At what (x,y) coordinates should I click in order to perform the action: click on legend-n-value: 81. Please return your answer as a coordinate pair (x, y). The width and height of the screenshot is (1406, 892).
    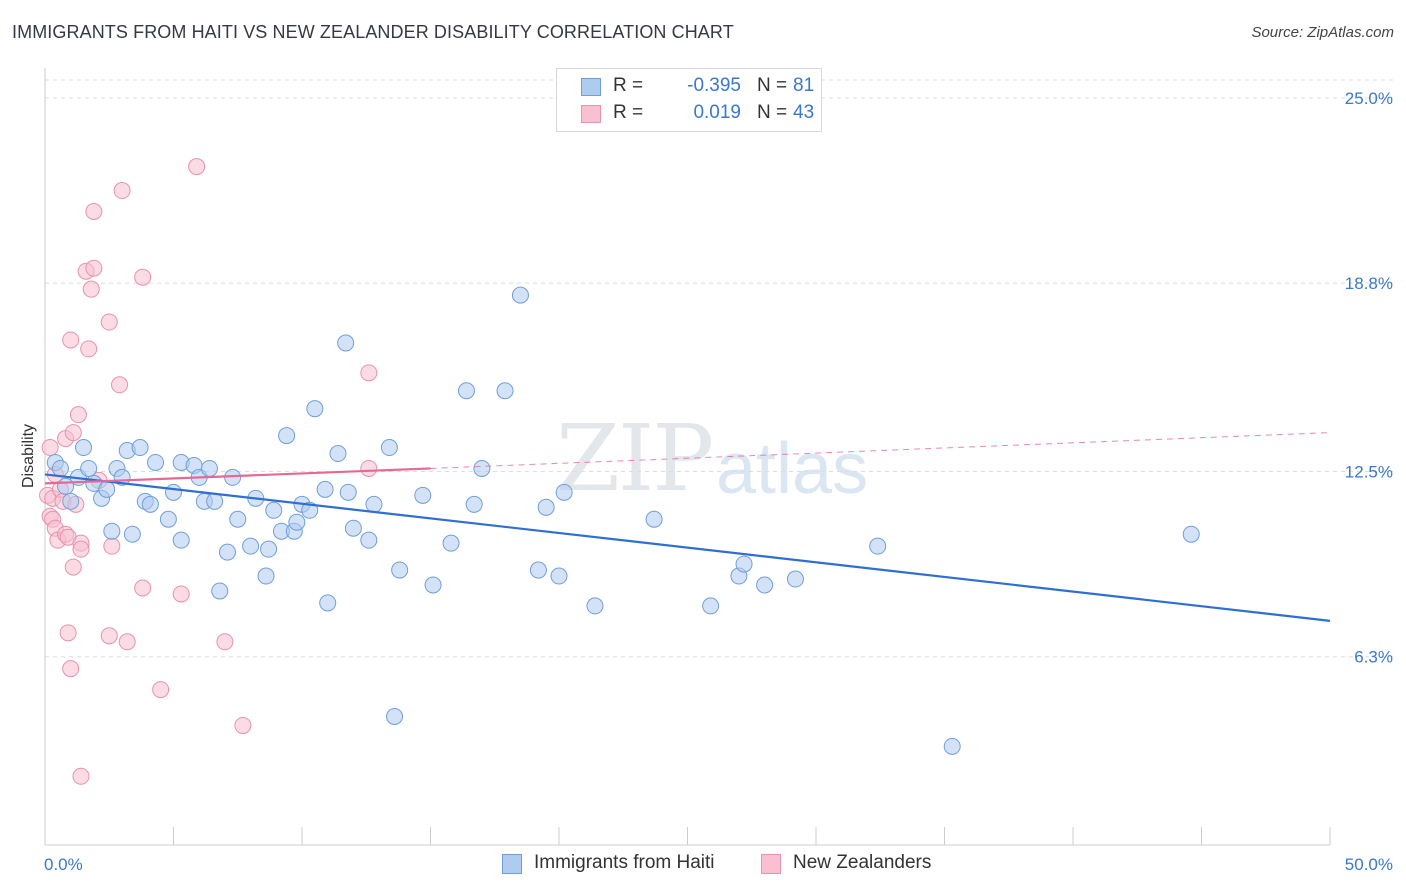
    Looking at the image, I should click on (804, 85).